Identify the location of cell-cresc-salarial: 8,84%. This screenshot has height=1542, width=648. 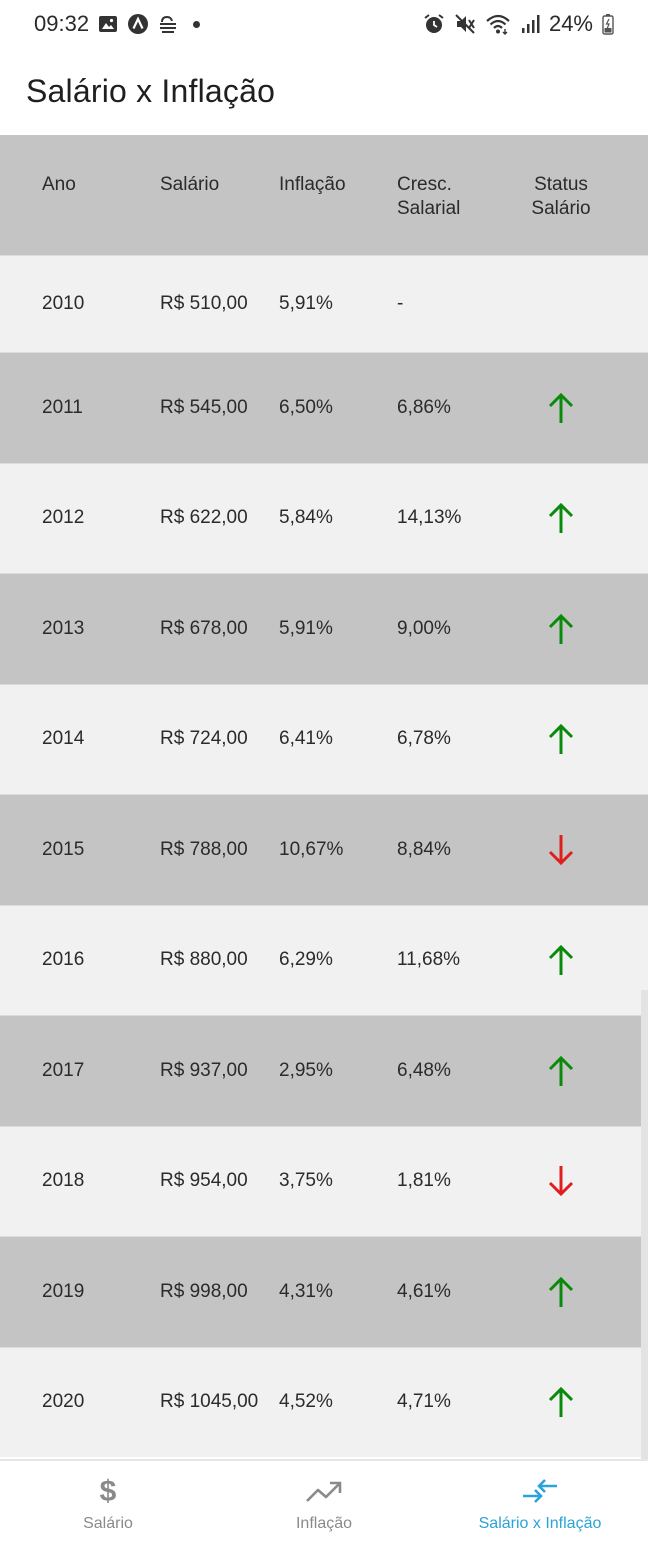
(424, 849).